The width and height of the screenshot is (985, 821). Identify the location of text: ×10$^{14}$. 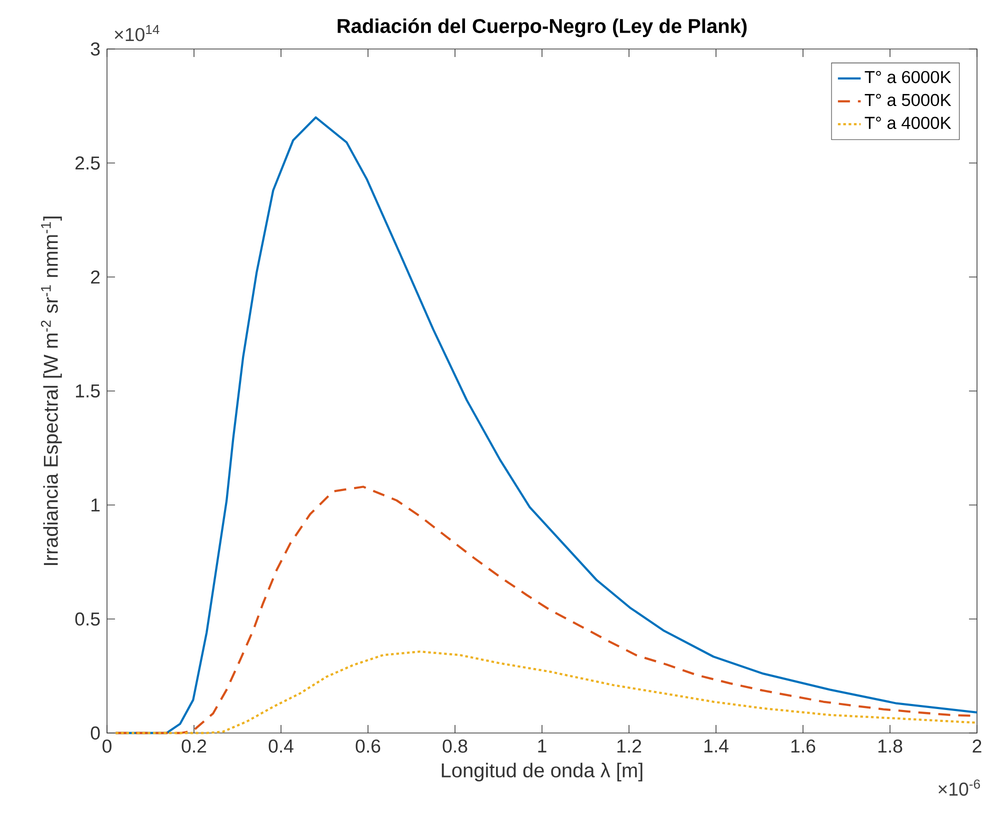
(137, 33).